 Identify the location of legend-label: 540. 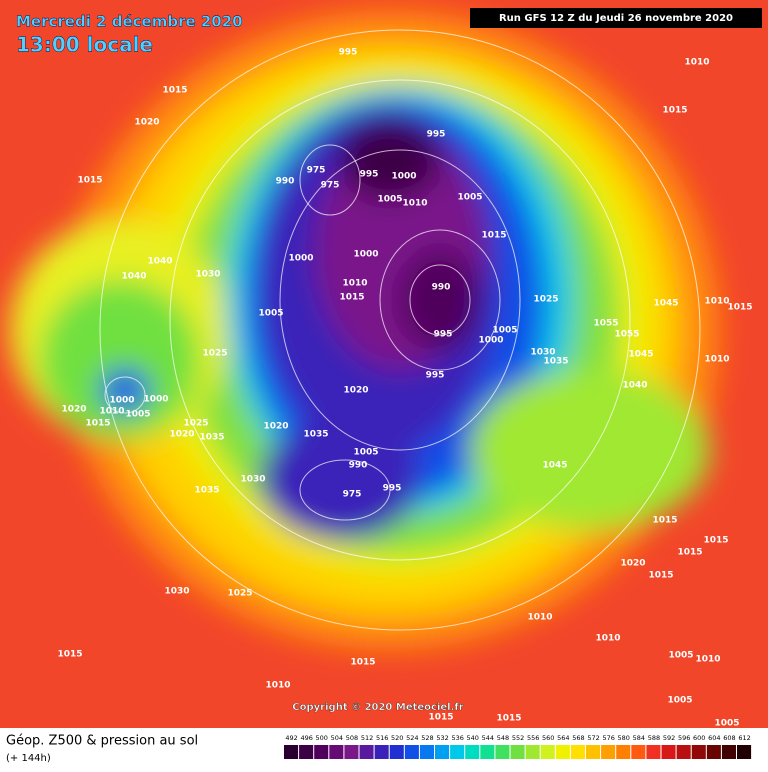
(473, 738).